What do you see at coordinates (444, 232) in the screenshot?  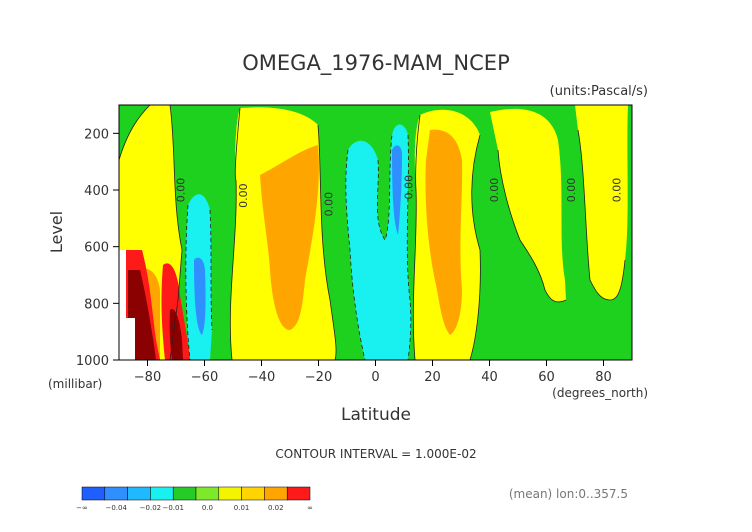 I see `orange-band-eq` at bounding box center [444, 232].